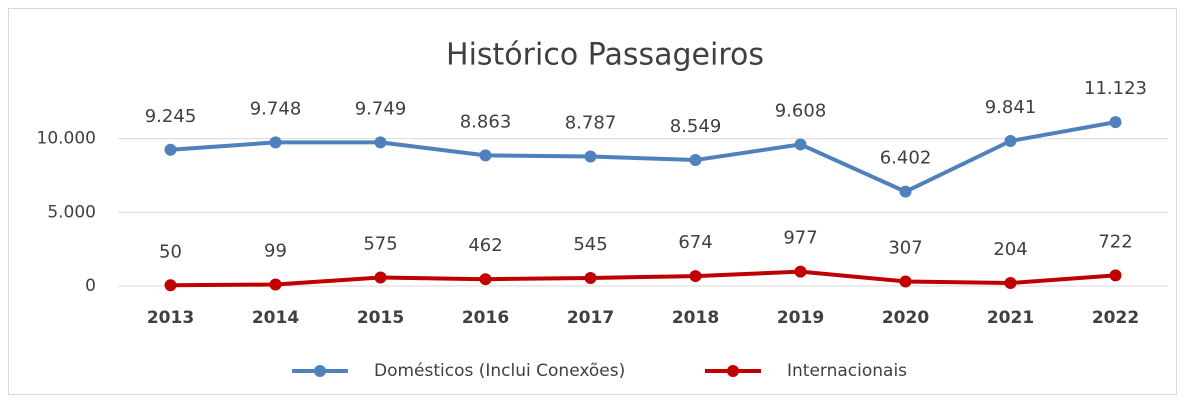  I want to click on data-label: 9.608, so click(801, 110).